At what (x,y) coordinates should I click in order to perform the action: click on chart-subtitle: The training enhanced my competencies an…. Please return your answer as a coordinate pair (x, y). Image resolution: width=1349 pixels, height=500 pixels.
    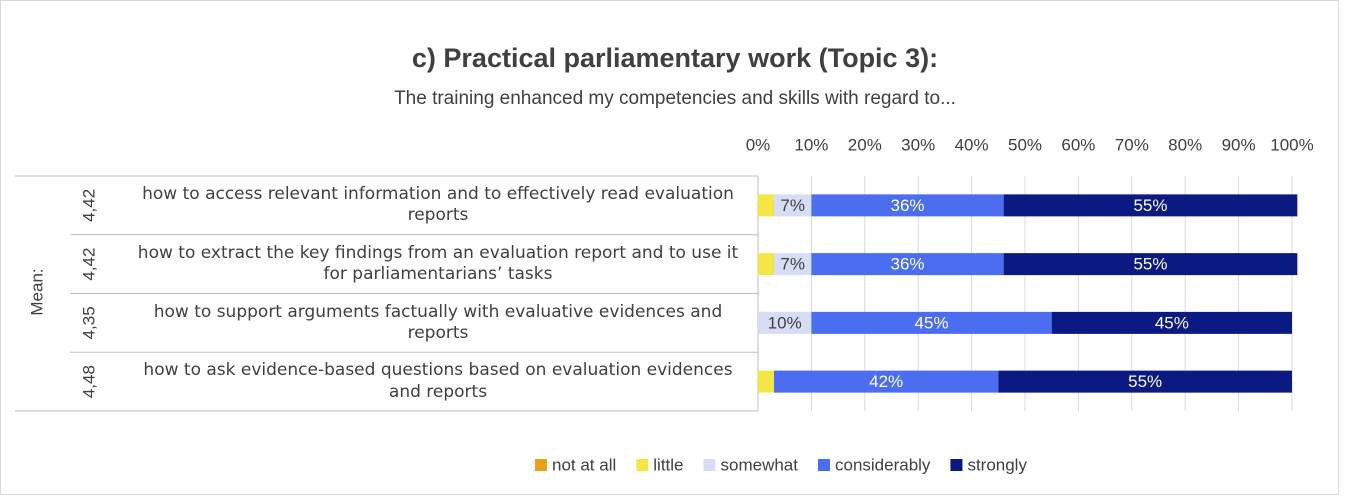
    Looking at the image, I should click on (675, 98).